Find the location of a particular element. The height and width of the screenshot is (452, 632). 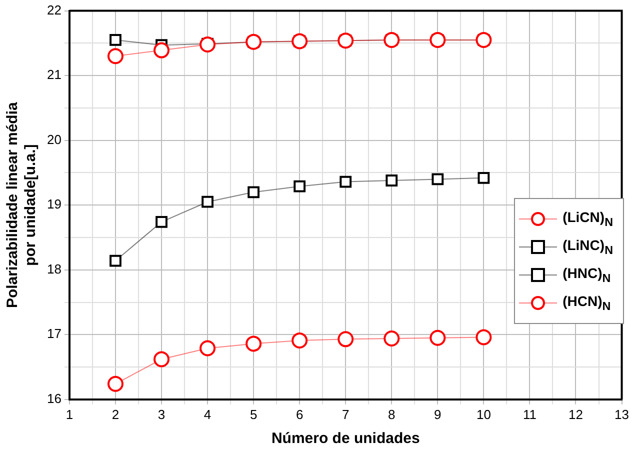

x-tick-label: 1 is located at coordinates (70, 414).